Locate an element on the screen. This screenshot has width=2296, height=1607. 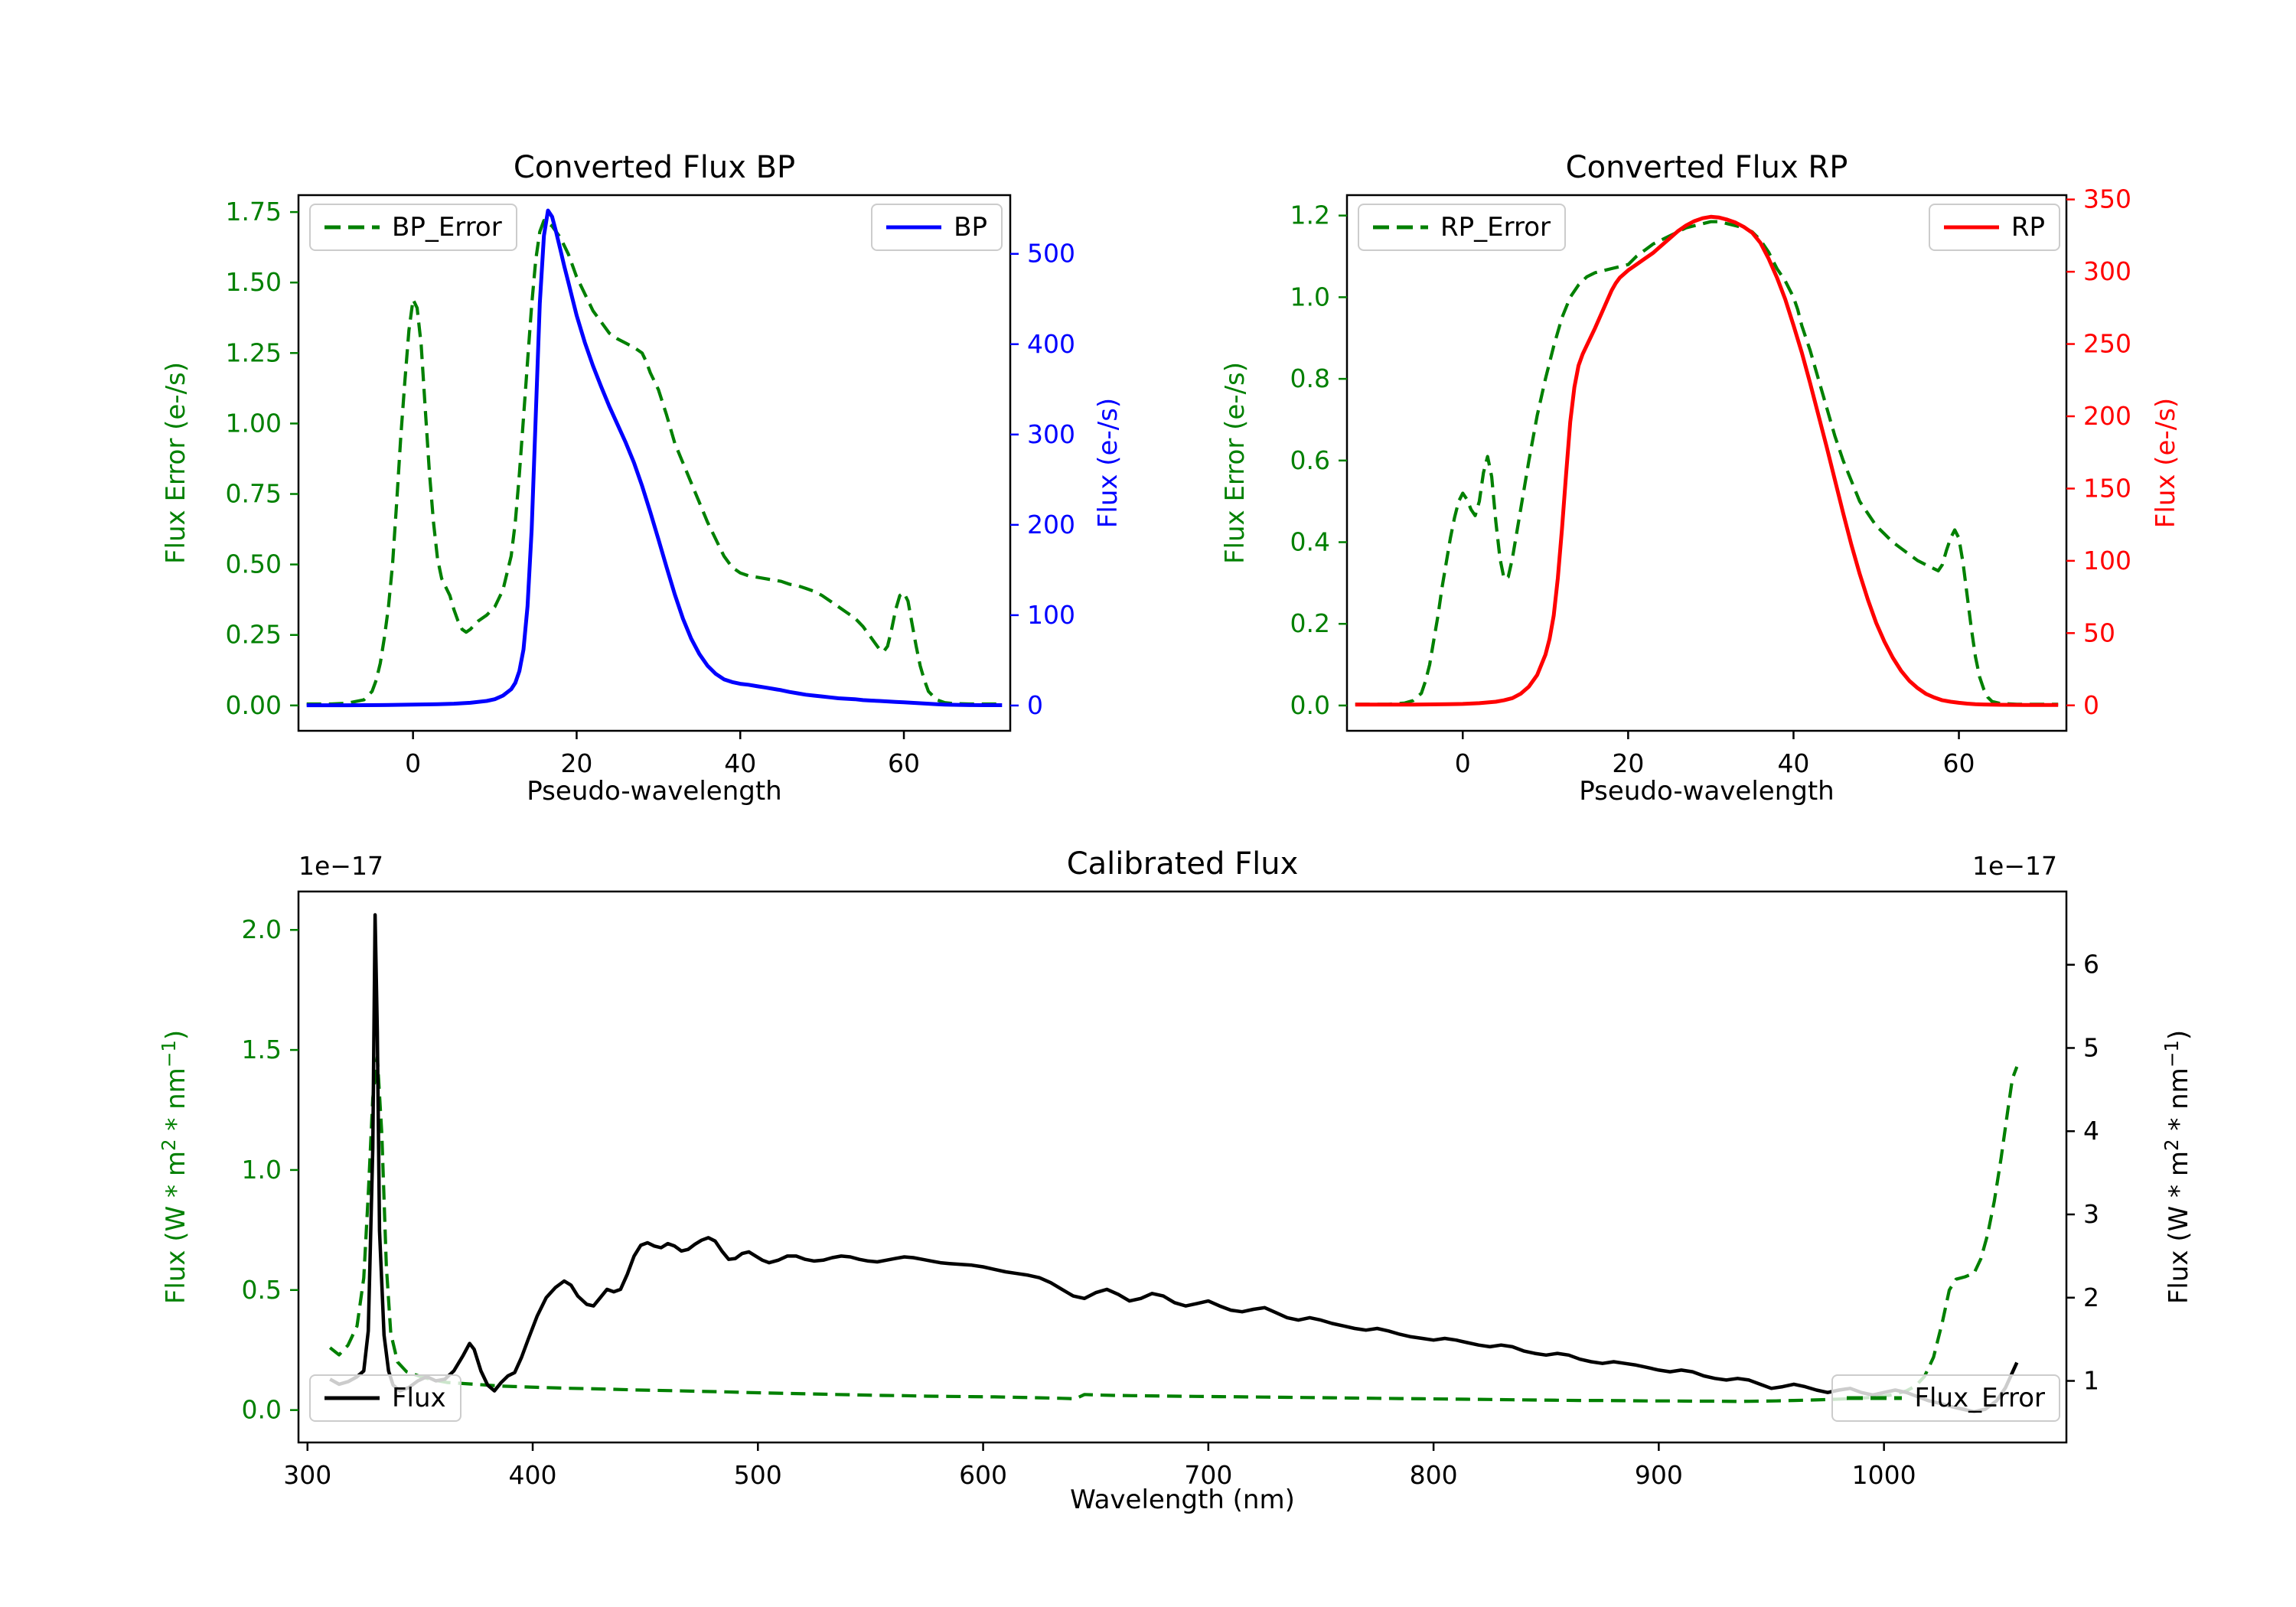
bp-error-legend: BP_Error is located at coordinates (413, 228).